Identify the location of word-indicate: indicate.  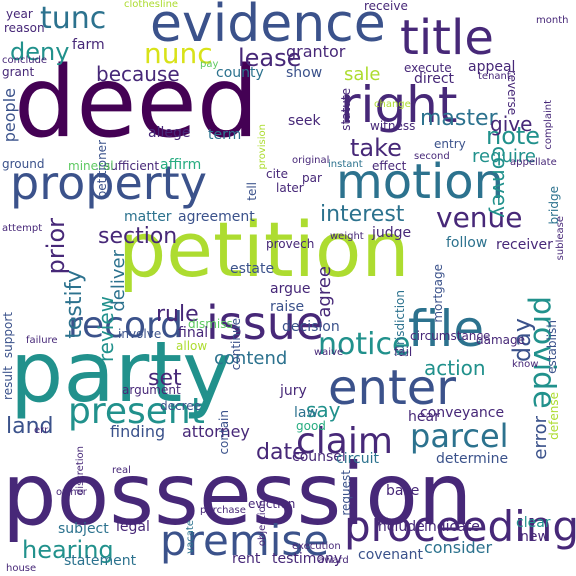
(452, 527).